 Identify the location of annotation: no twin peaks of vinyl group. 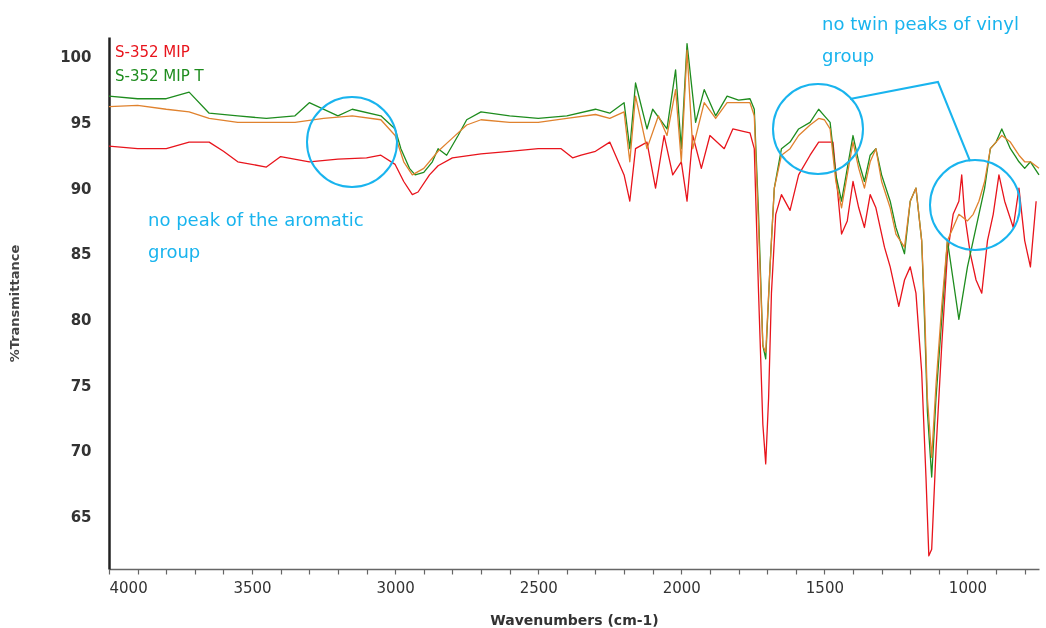
(920, 39).